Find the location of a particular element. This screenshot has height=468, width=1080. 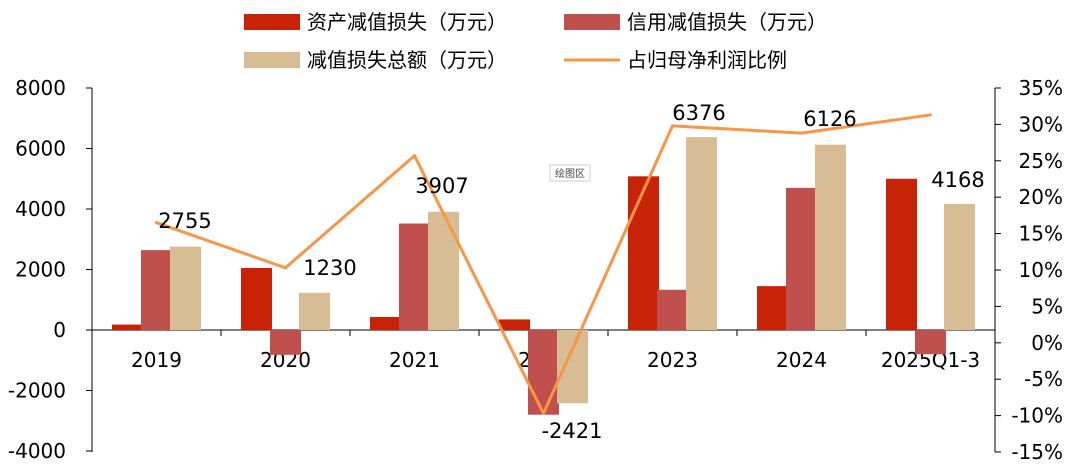

right-tick-label: -15% is located at coordinates (1037, 452).